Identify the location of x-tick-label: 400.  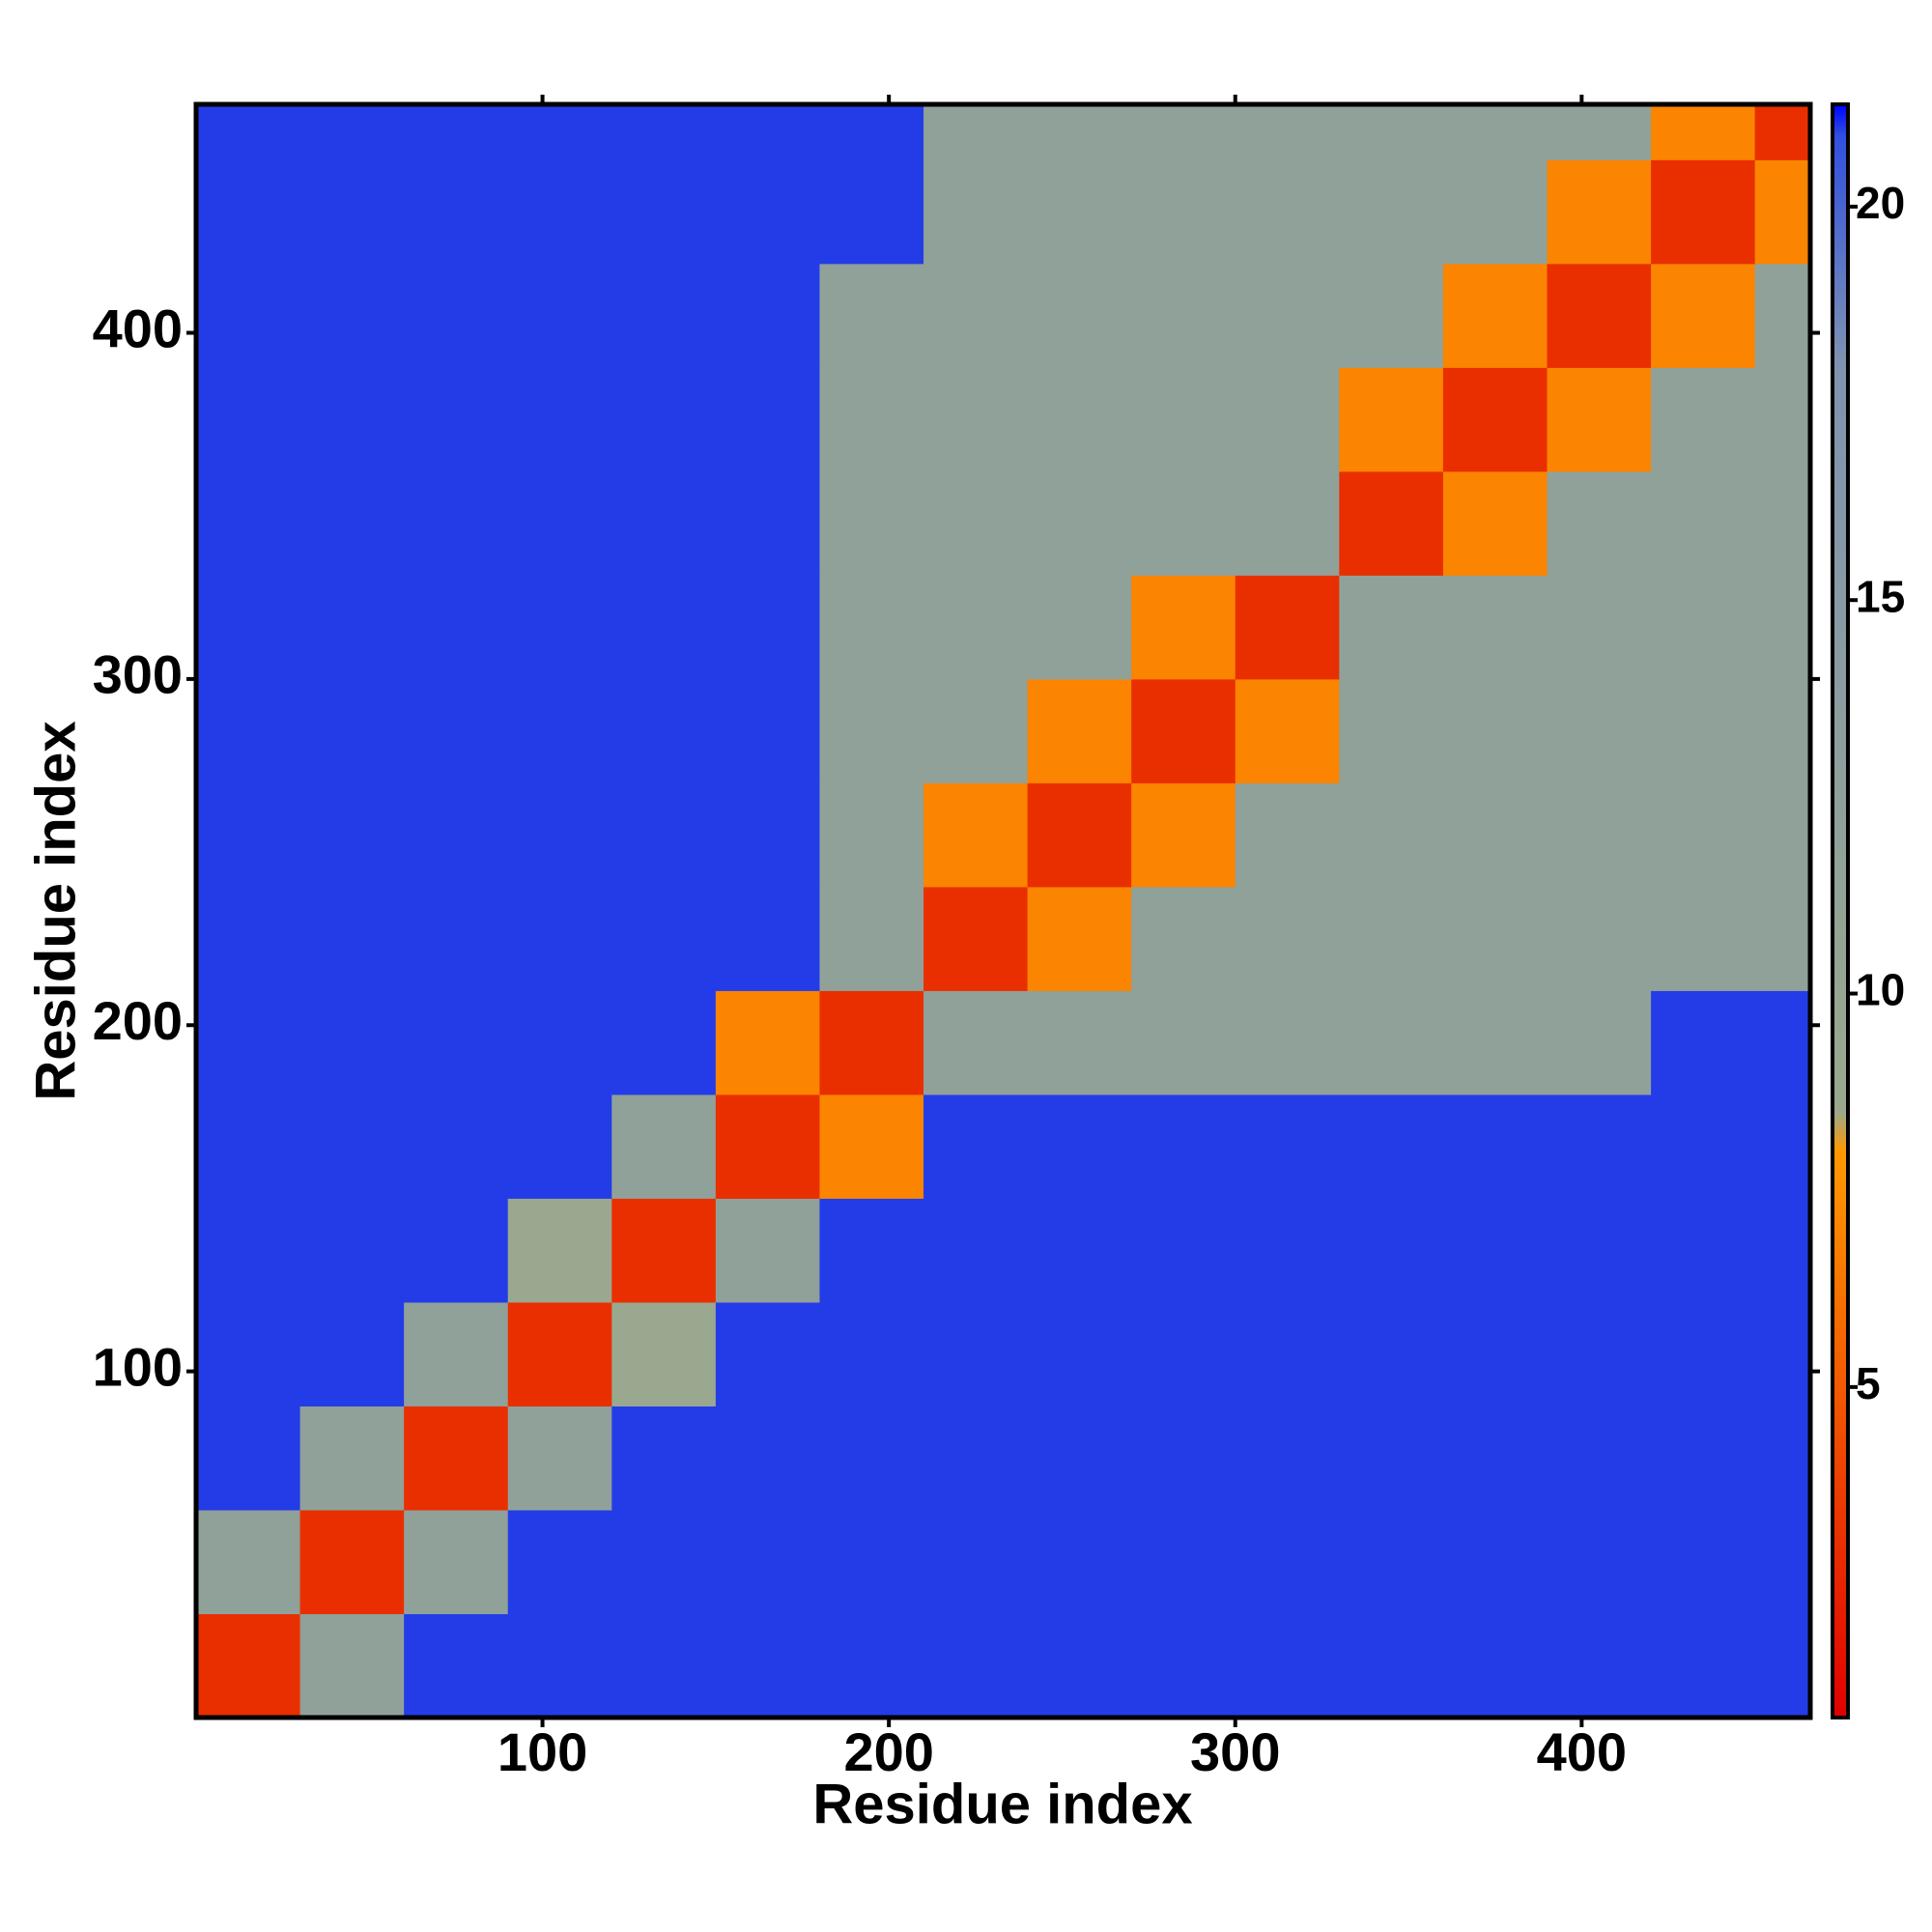
(1582, 1751).